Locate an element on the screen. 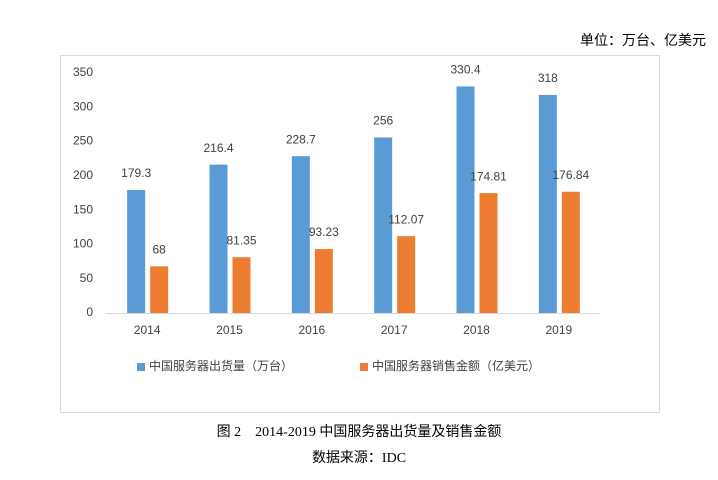  y-tick-label: 150 is located at coordinates (83, 209).